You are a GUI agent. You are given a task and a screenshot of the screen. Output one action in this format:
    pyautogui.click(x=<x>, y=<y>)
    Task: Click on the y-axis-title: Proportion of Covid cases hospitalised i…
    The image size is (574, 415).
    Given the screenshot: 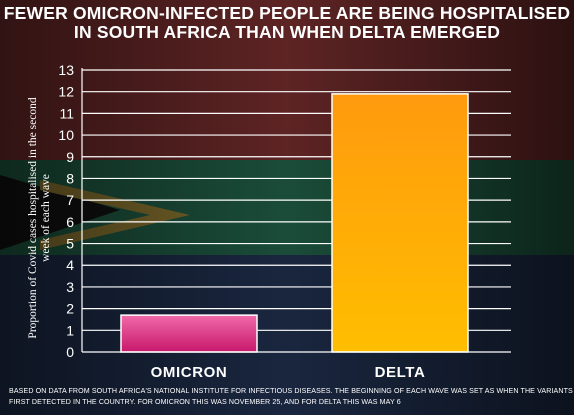 What is the action you would take?
    pyautogui.click(x=39, y=217)
    